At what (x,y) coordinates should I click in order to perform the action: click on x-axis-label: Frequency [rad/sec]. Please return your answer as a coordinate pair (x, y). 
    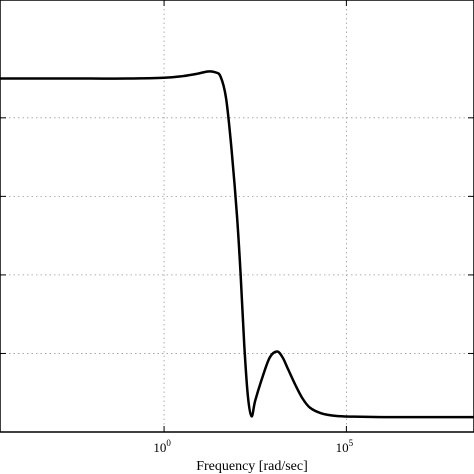
    Looking at the image, I should click on (252, 466).